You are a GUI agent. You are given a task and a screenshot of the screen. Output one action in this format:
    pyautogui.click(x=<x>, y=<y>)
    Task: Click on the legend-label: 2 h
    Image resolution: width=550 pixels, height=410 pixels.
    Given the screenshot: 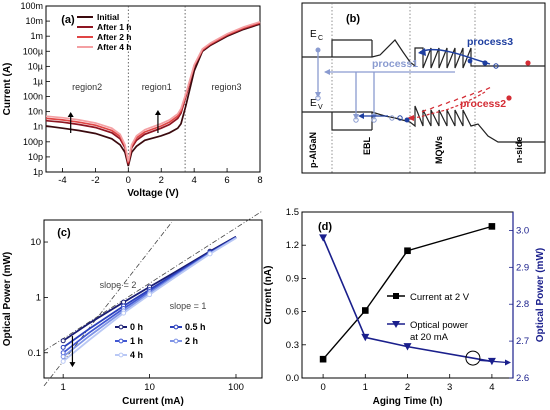 What is the action you would take?
    pyautogui.click(x=191, y=341)
    